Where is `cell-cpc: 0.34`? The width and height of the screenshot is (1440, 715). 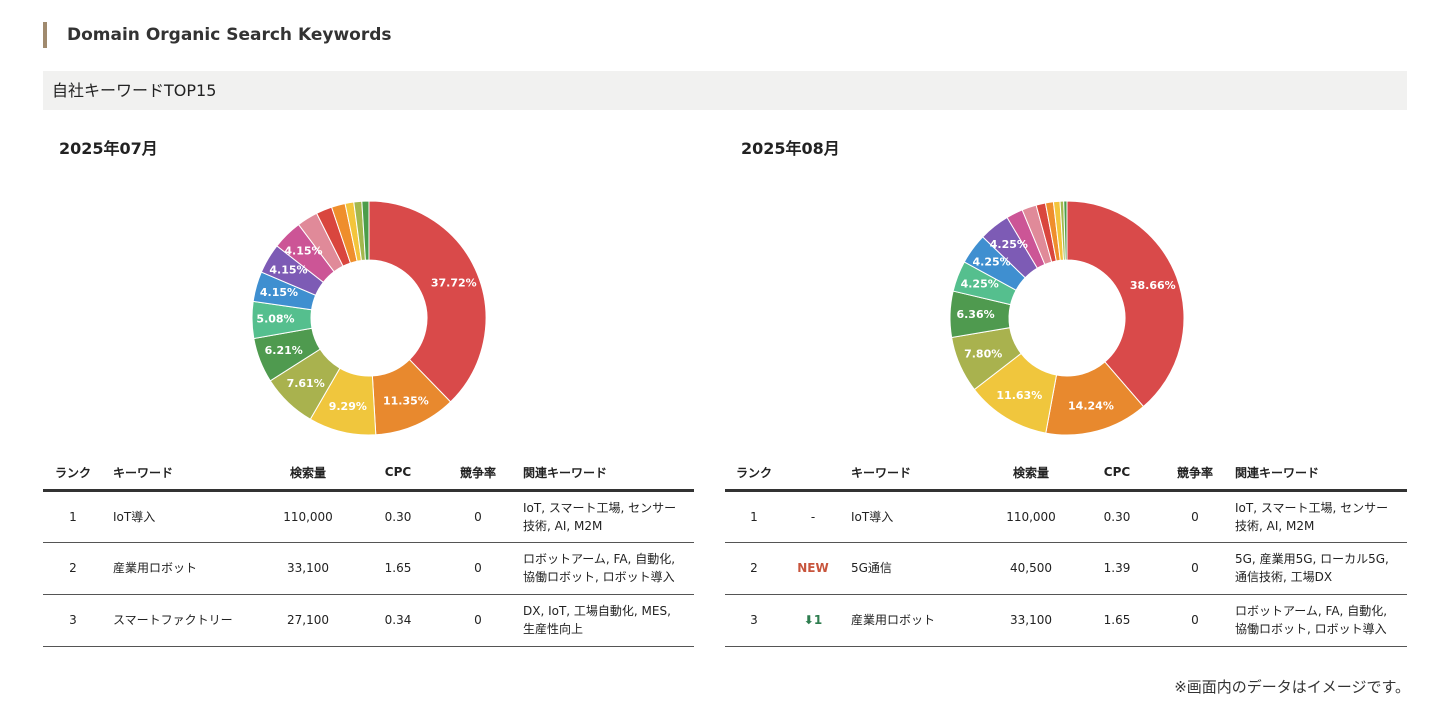
cell-cpc: 0.34 is located at coordinates (398, 620).